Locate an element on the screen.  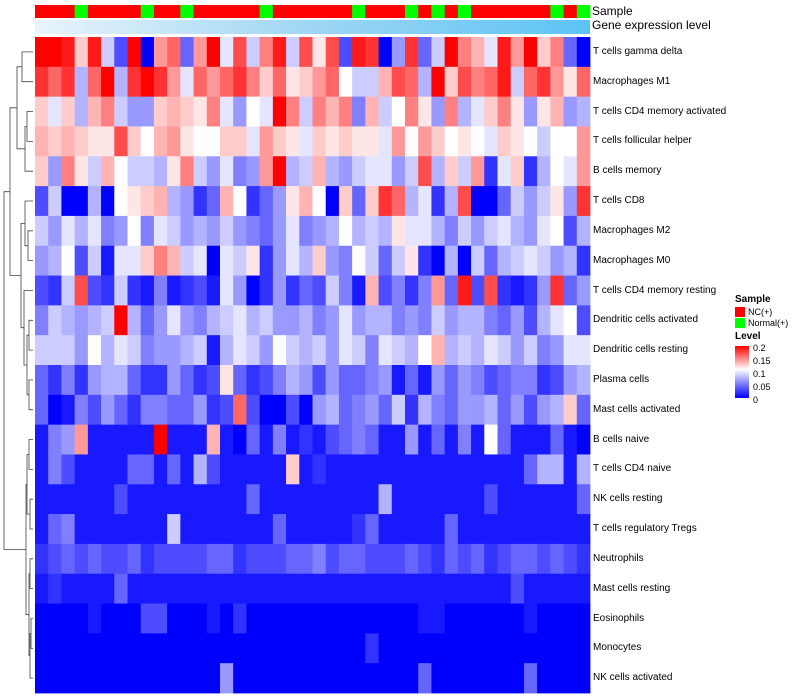
legend-item-nc: NC(+) is located at coordinates (766, 311).